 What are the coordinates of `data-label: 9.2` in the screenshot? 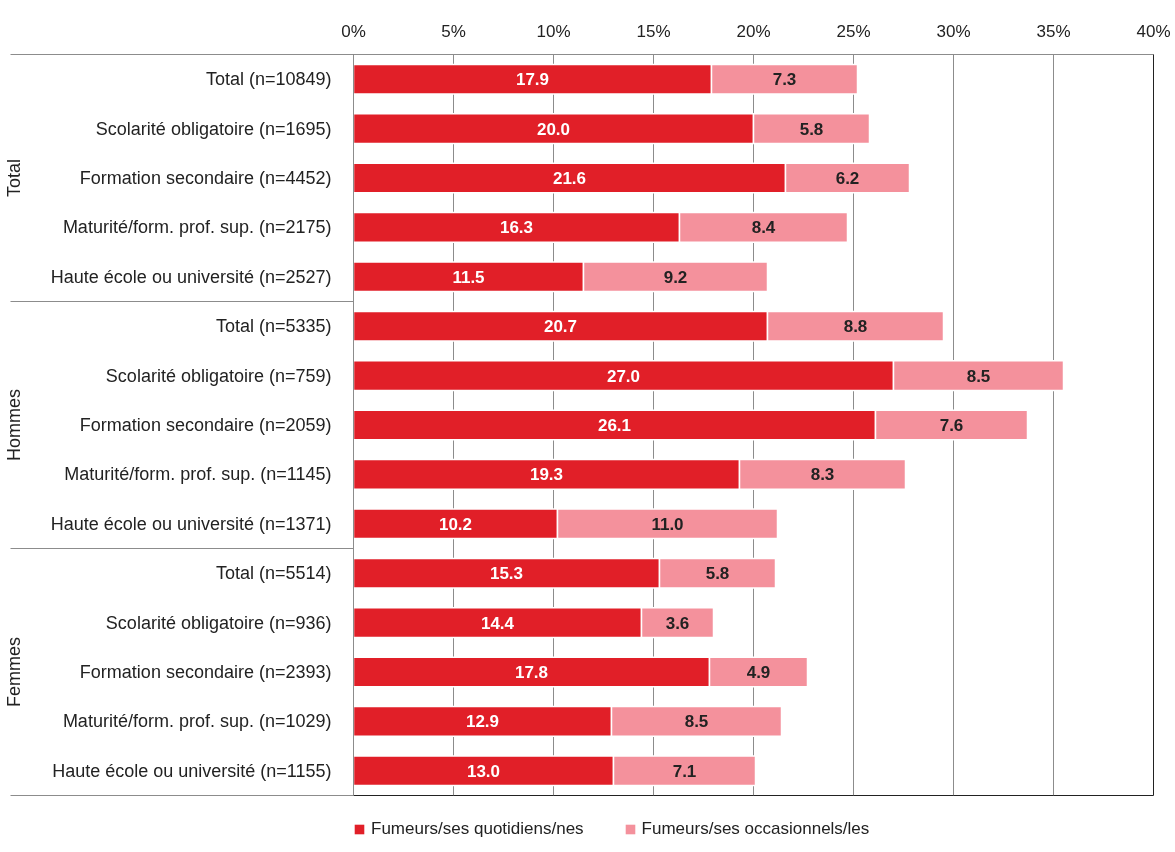 It's located at (675, 277).